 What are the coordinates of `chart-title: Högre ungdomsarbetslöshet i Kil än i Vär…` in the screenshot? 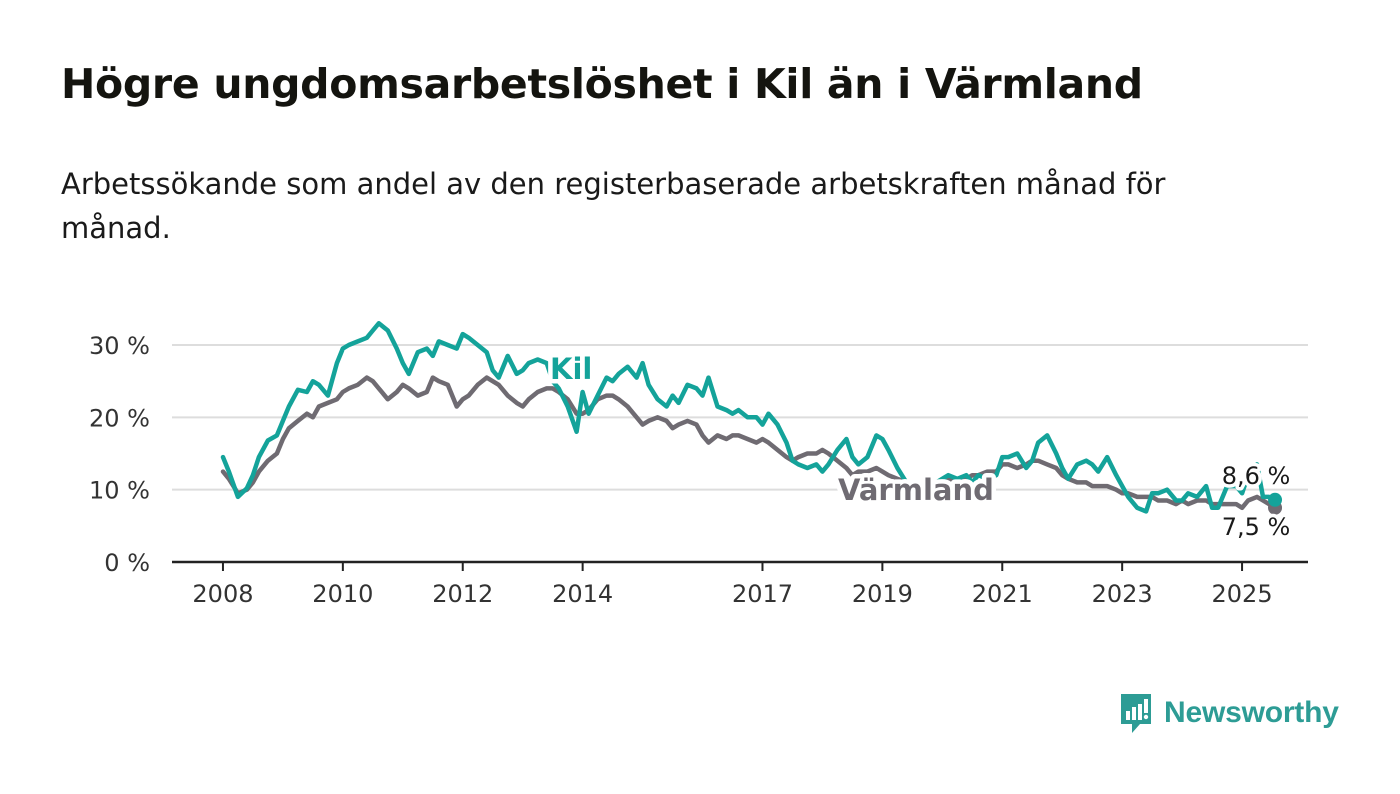 It's located at (602, 84).